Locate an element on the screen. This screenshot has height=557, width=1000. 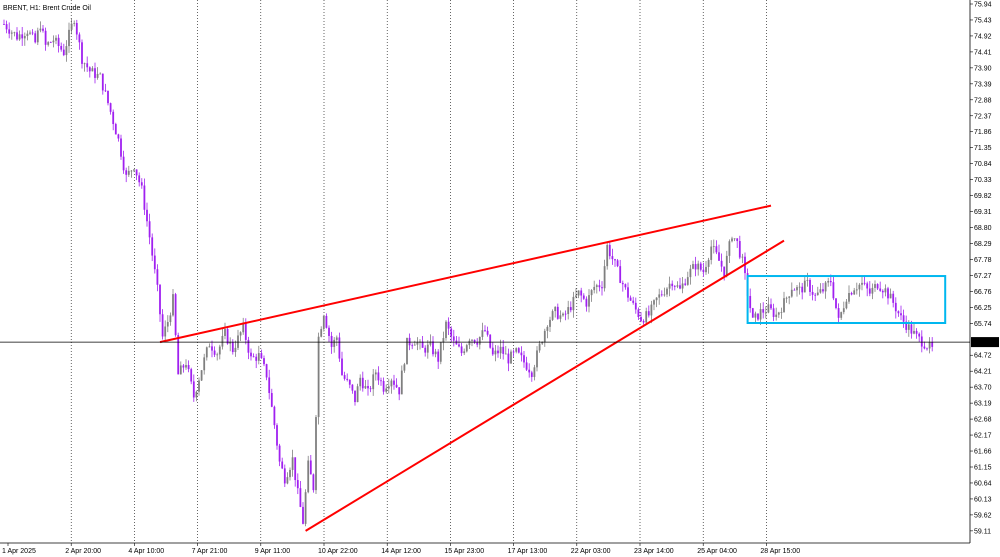
y-tick-label: 64.21 is located at coordinates (983, 372).